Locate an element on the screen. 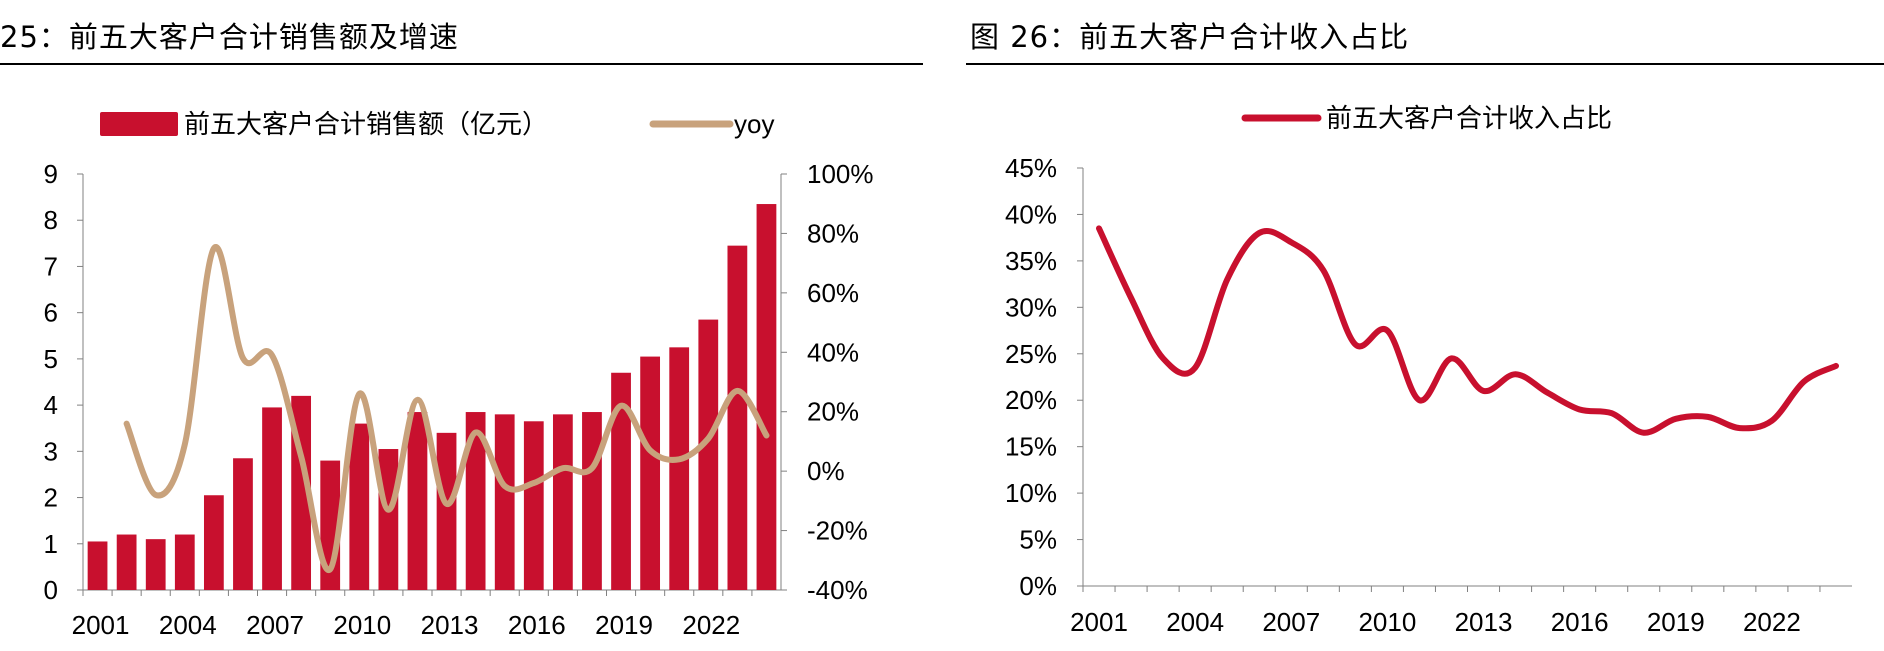 This screenshot has height=651, width=1884. right-y-tick-label: 80% is located at coordinates (833, 233).